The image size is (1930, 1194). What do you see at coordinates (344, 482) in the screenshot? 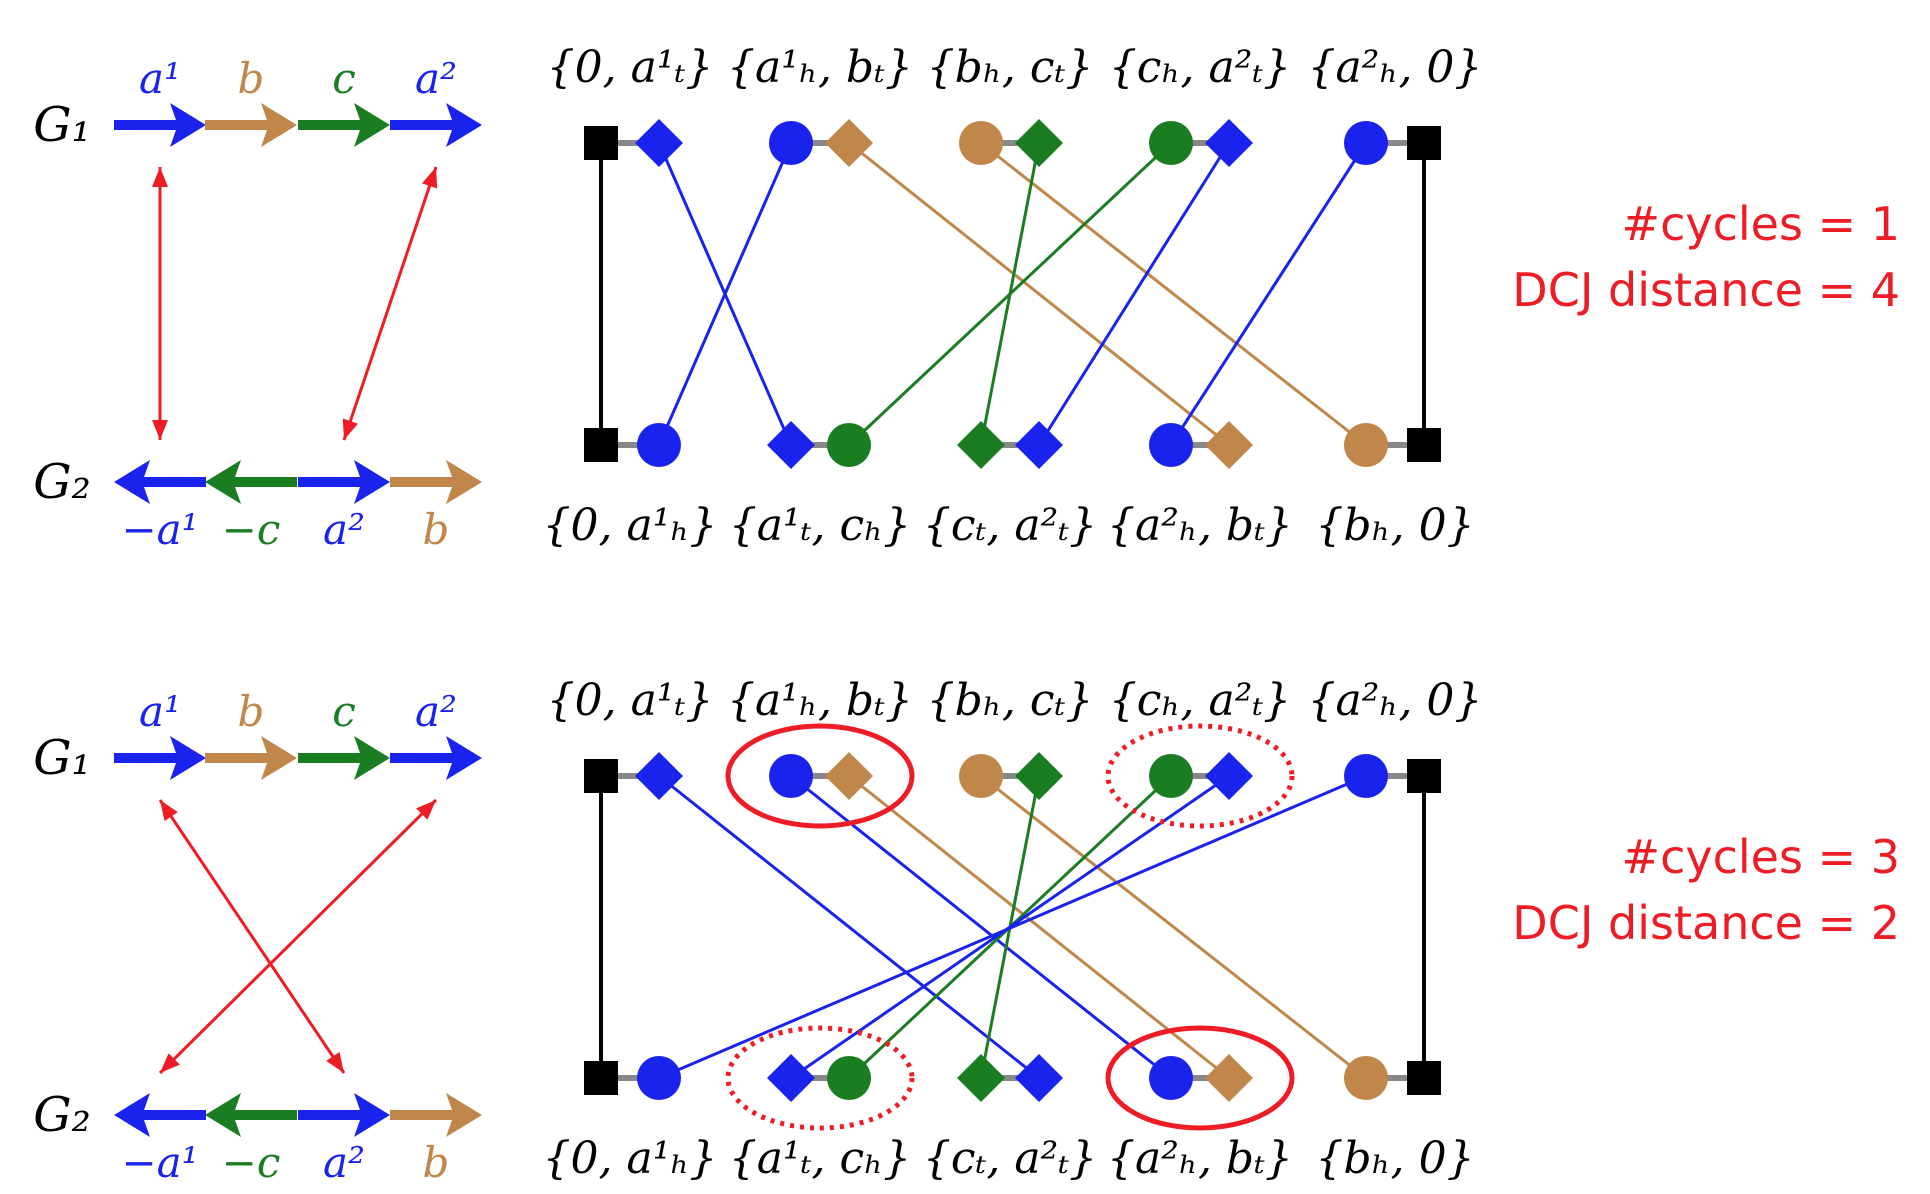
I see `g2-gene-arrow-a2` at bounding box center [344, 482].